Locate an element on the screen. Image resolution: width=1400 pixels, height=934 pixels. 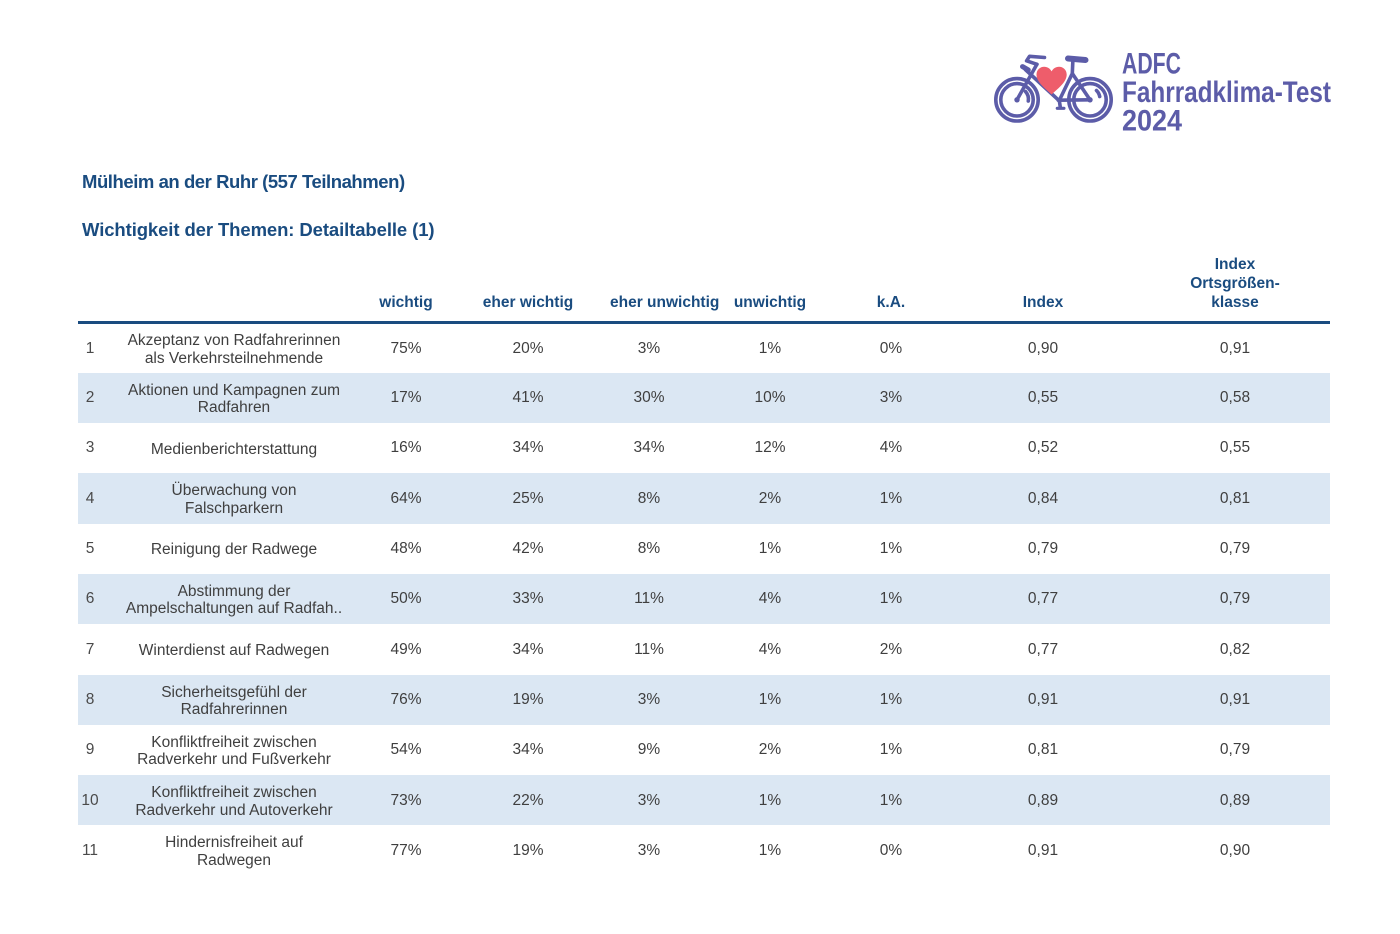
svg-text: 2024 is located at coordinates (1152, 121).